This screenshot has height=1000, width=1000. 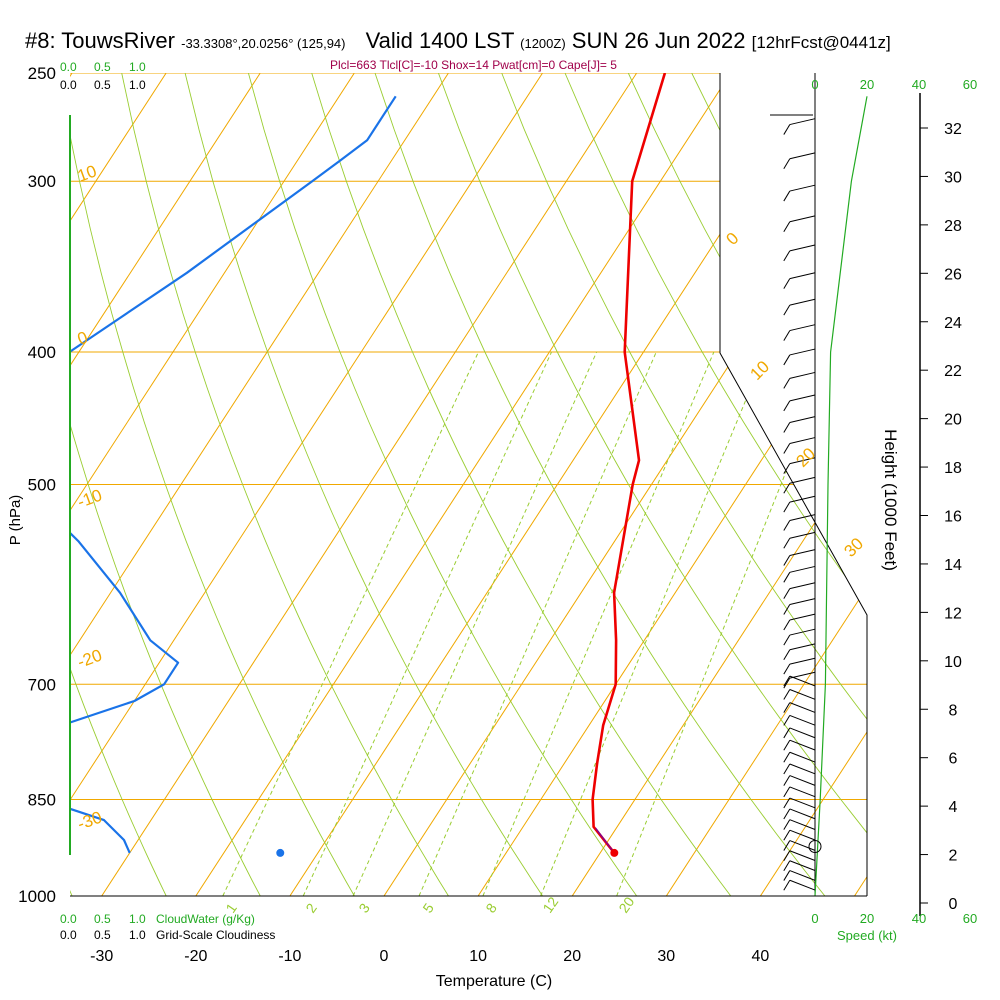 I want to click on height-tick-label: 2, so click(x=953, y=856).